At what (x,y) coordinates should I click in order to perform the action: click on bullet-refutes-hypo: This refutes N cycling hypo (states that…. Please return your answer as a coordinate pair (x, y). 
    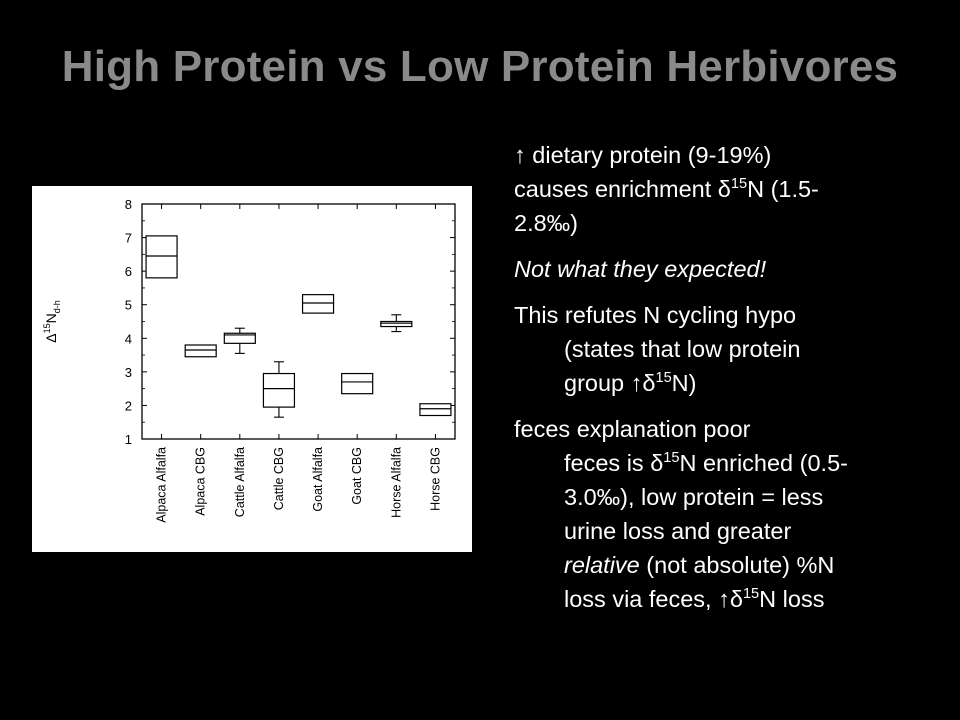
    Looking at the image, I should click on (737, 349).